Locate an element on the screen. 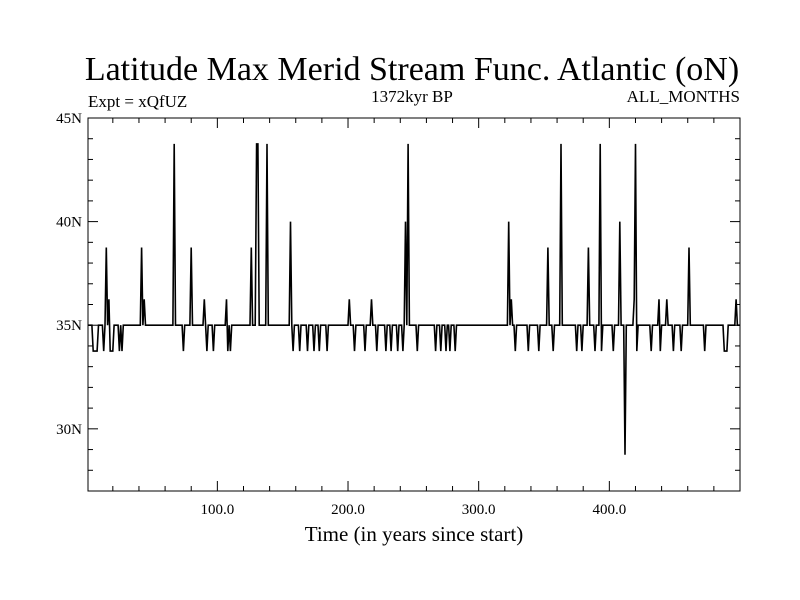  experiment-label: Expt = xQfUZ is located at coordinates (137, 101).